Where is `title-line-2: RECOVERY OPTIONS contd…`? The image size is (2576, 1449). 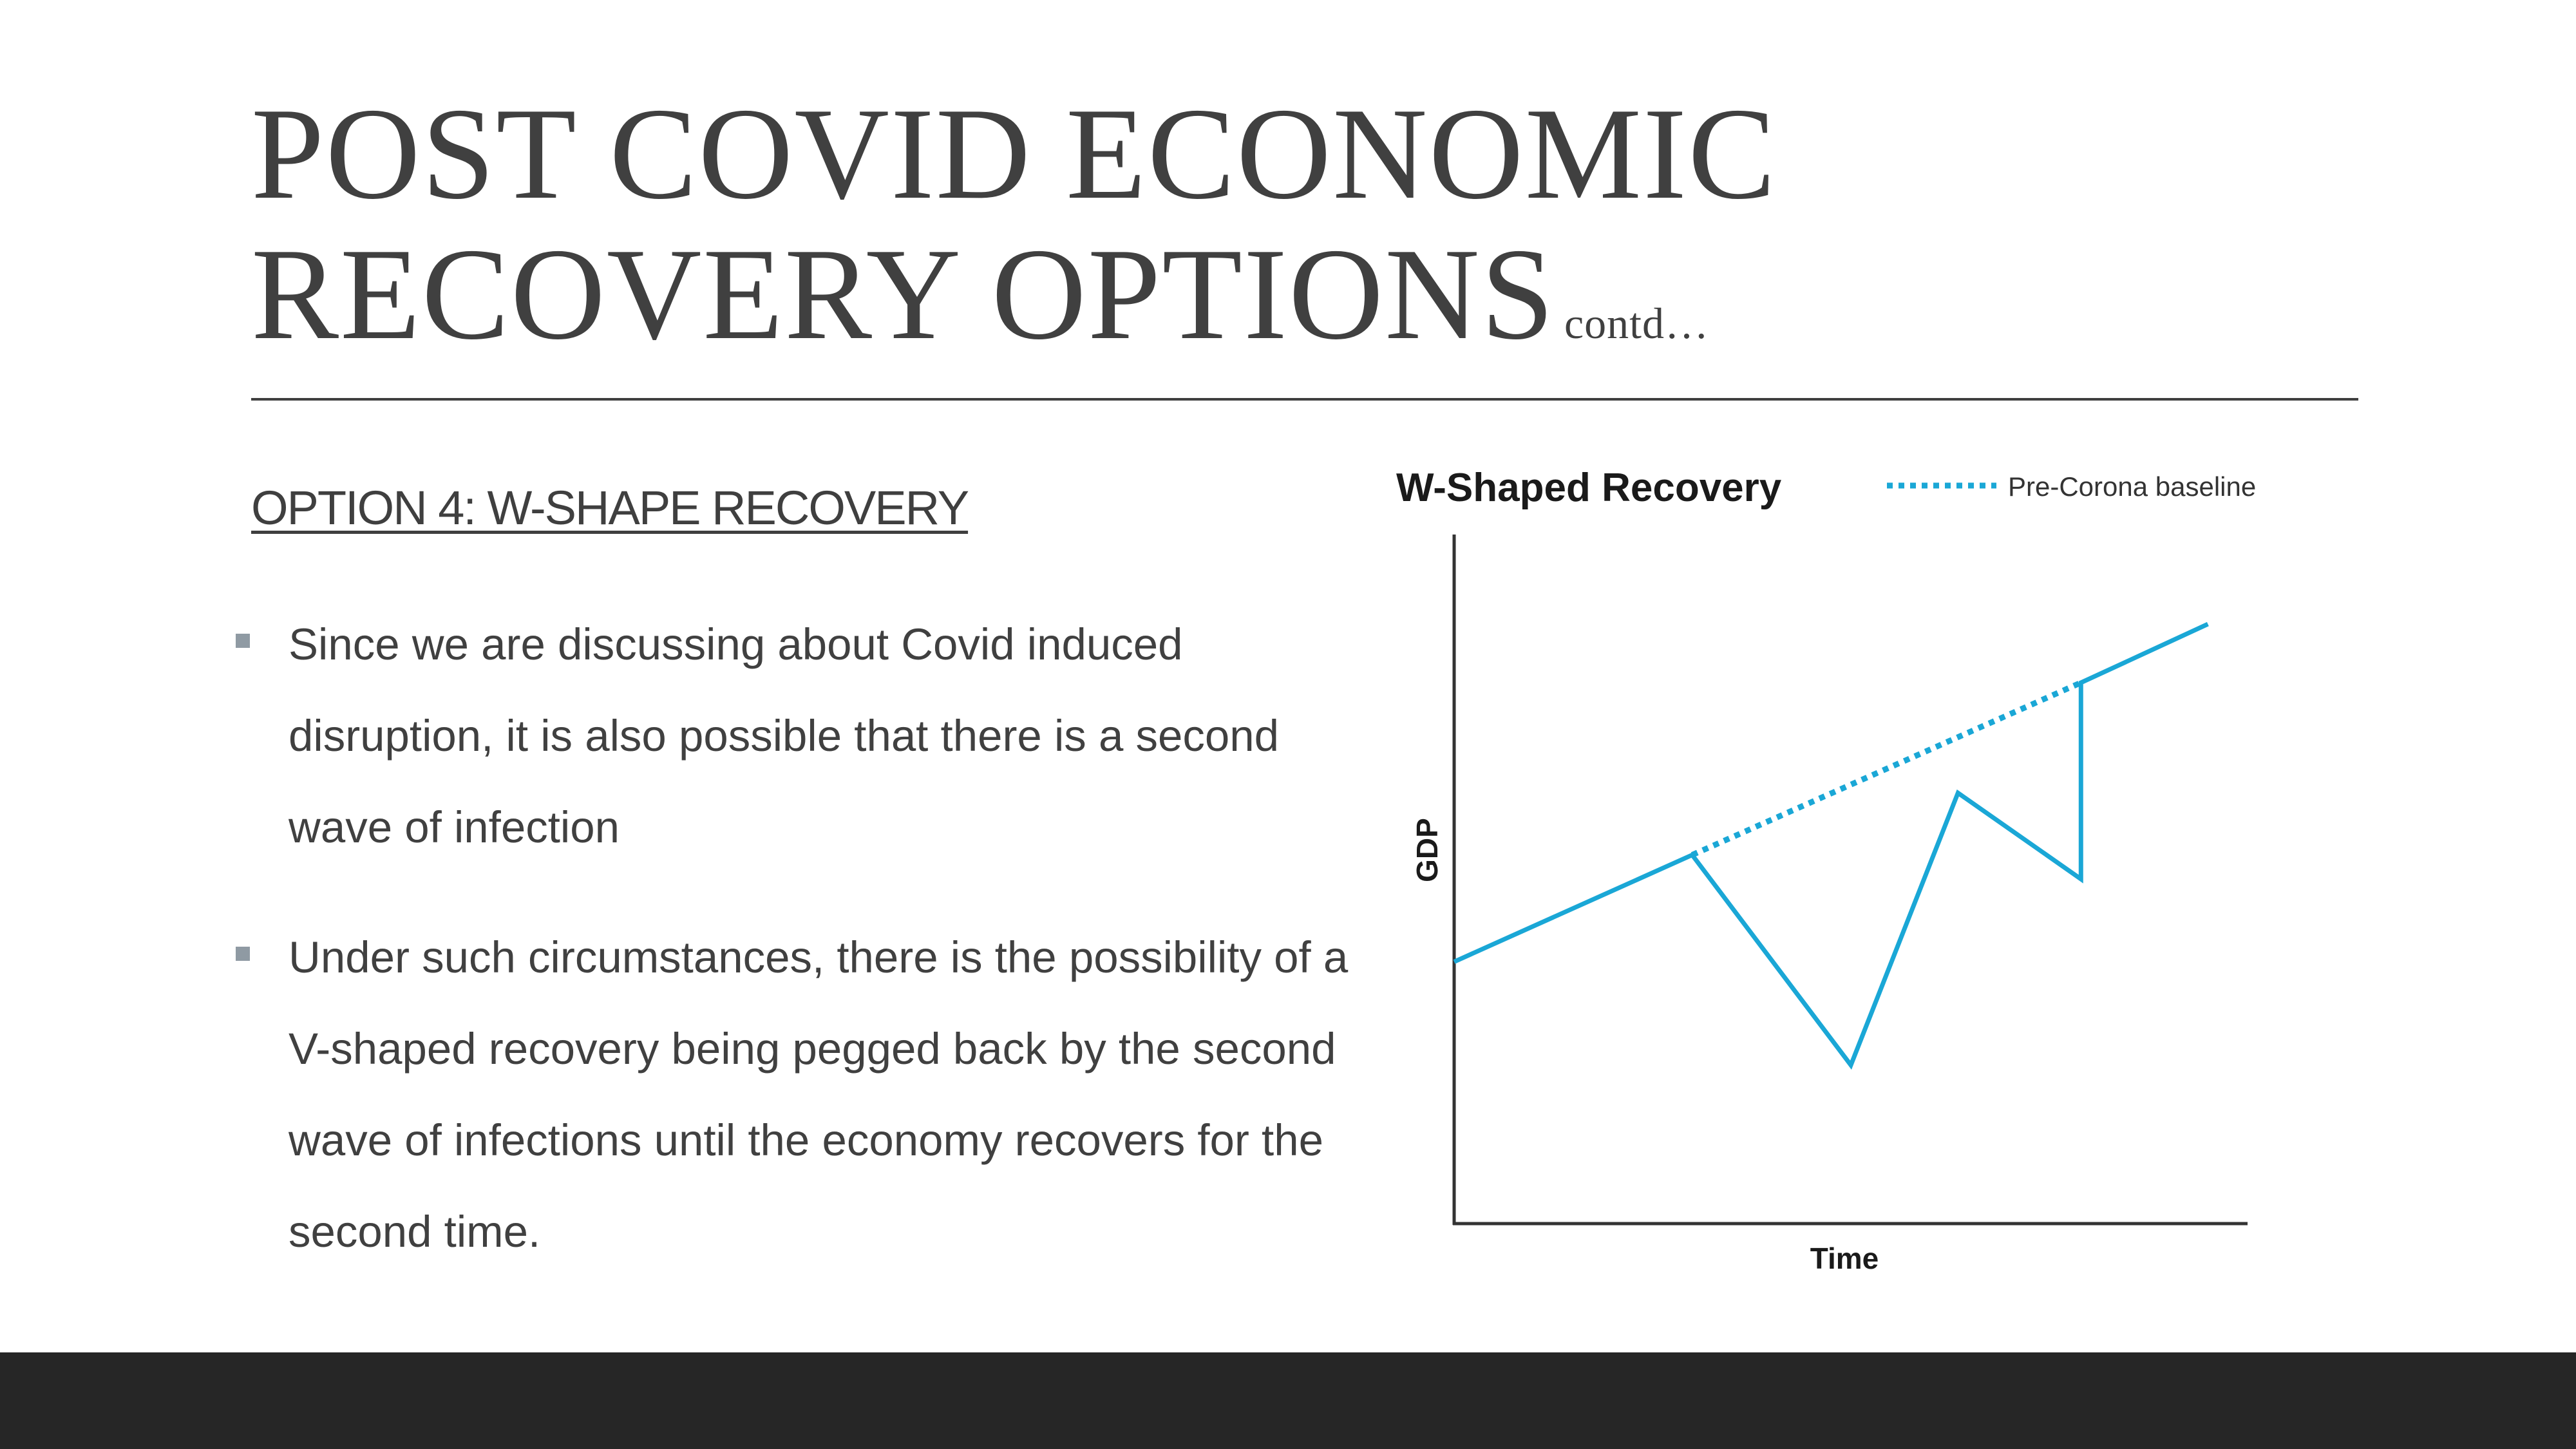 title-line-2: RECOVERY OPTIONS contd… is located at coordinates (1314, 309).